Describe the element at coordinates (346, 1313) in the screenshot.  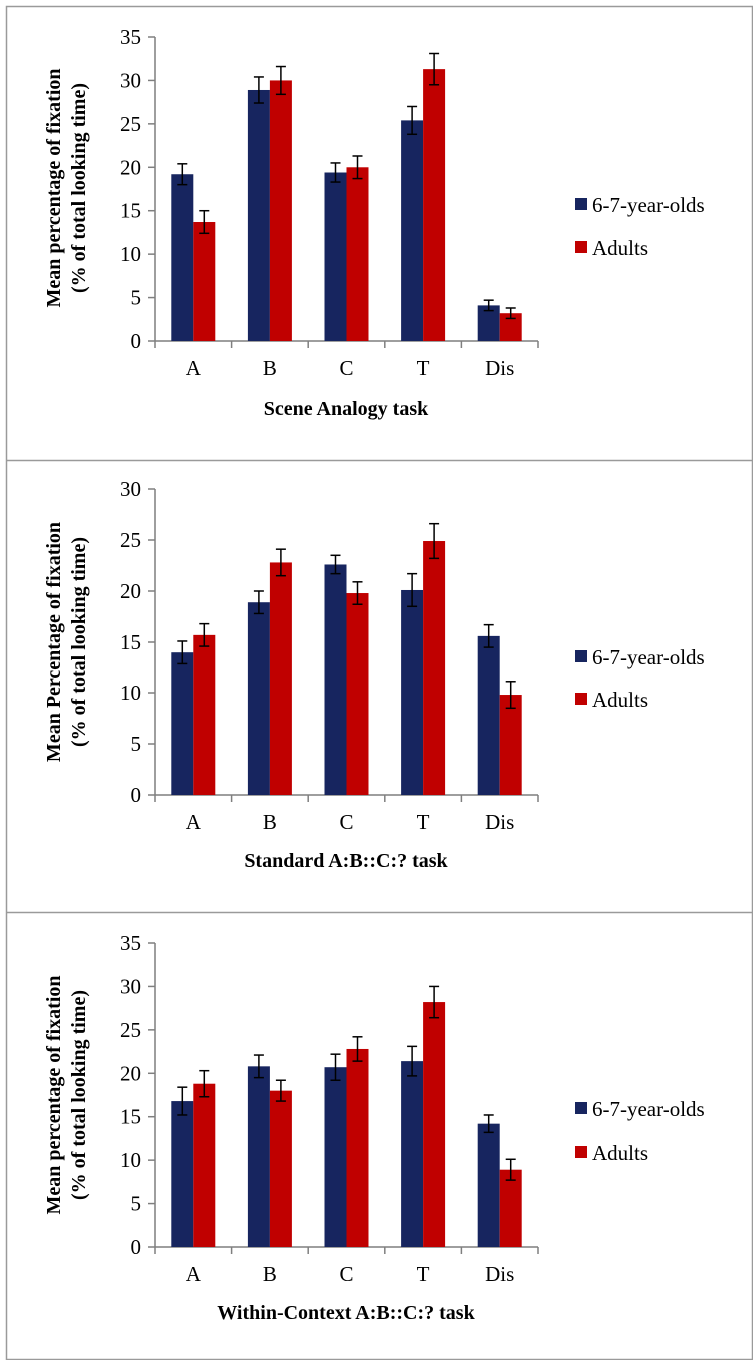
I see `x-axis-title: Within-Context A:B::C:? task` at that location.